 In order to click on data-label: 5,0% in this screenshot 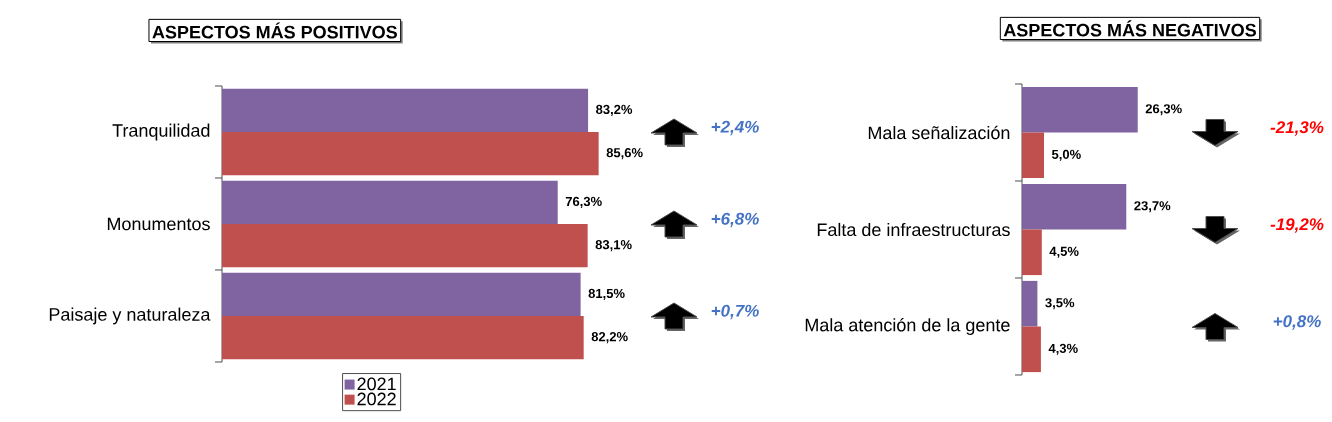, I will do `click(1066, 155)`.